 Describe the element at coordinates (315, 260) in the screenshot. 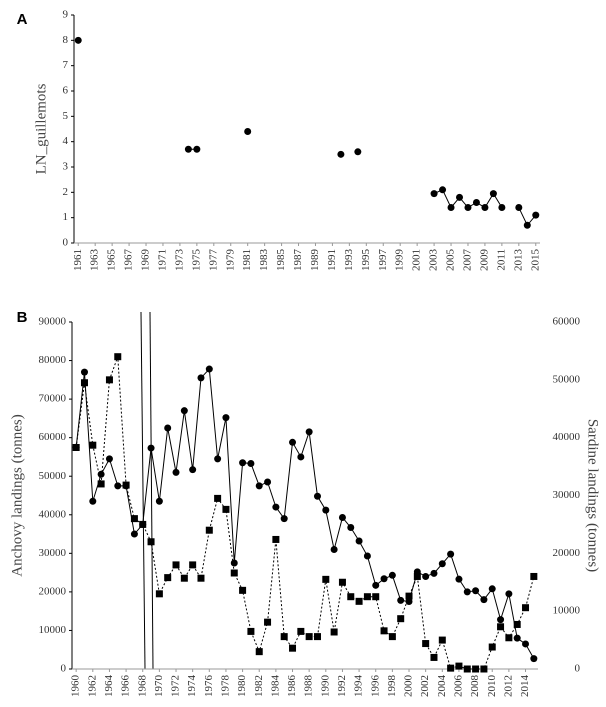

I see `x-tick-label: 1989` at that location.